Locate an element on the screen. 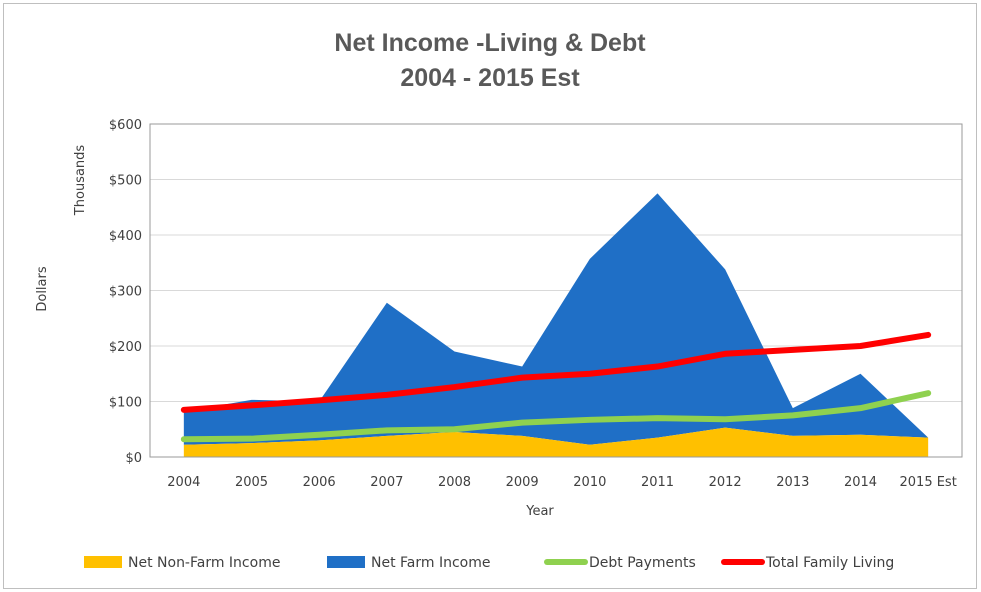 This screenshot has height=592, width=981. x-tick-label: 2010 is located at coordinates (589, 482).